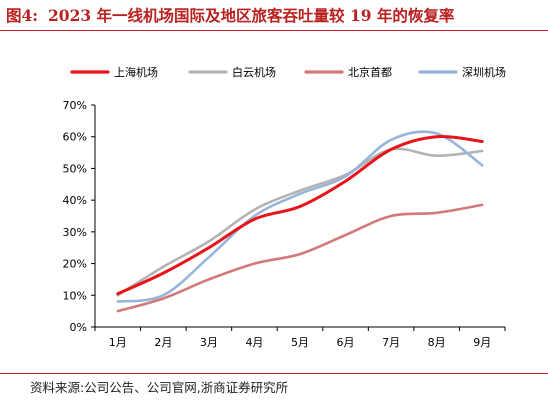  Describe the element at coordinates (254, 342) in the screenshot. I see `x-tick-label: 4月` at that location.